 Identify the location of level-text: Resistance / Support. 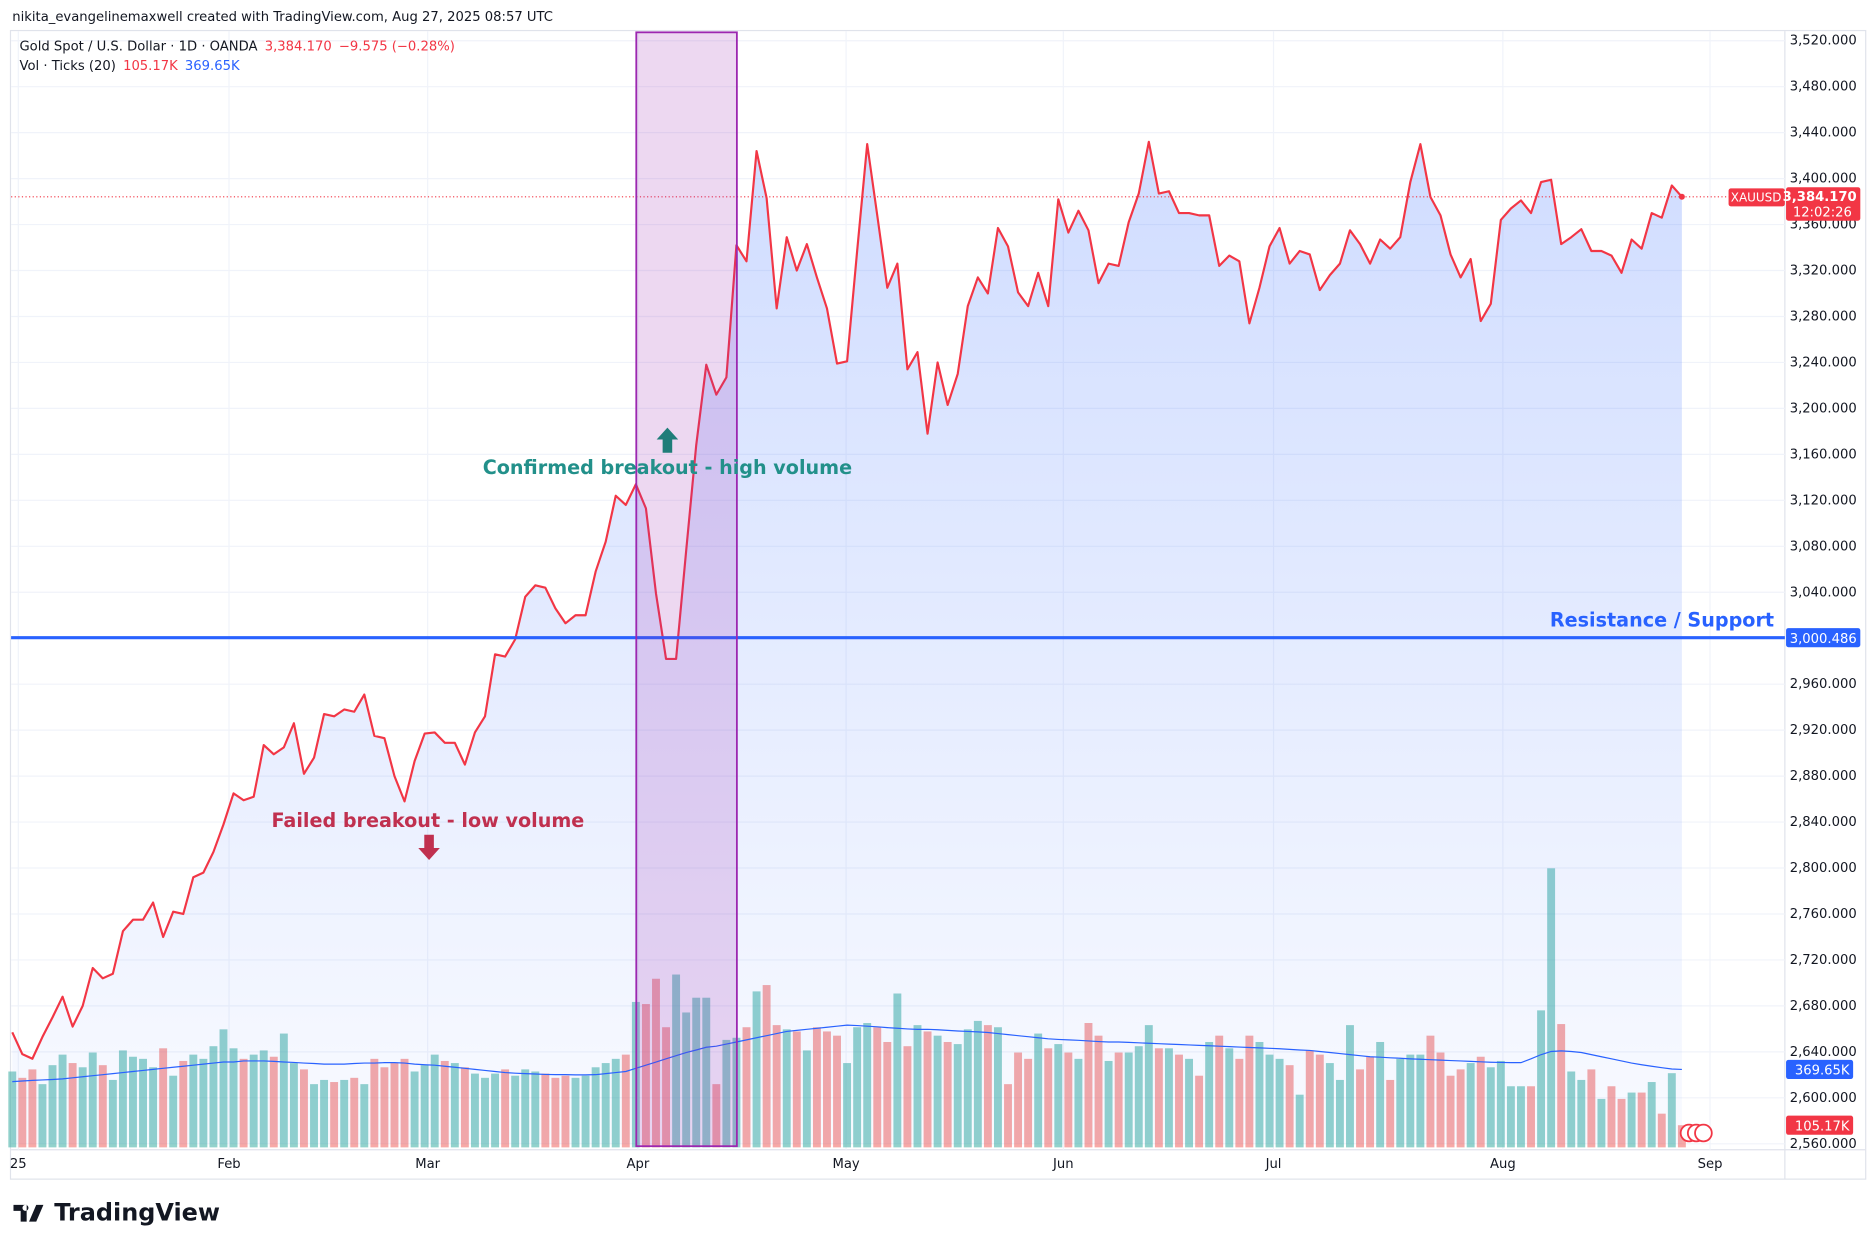
(1662, 619).